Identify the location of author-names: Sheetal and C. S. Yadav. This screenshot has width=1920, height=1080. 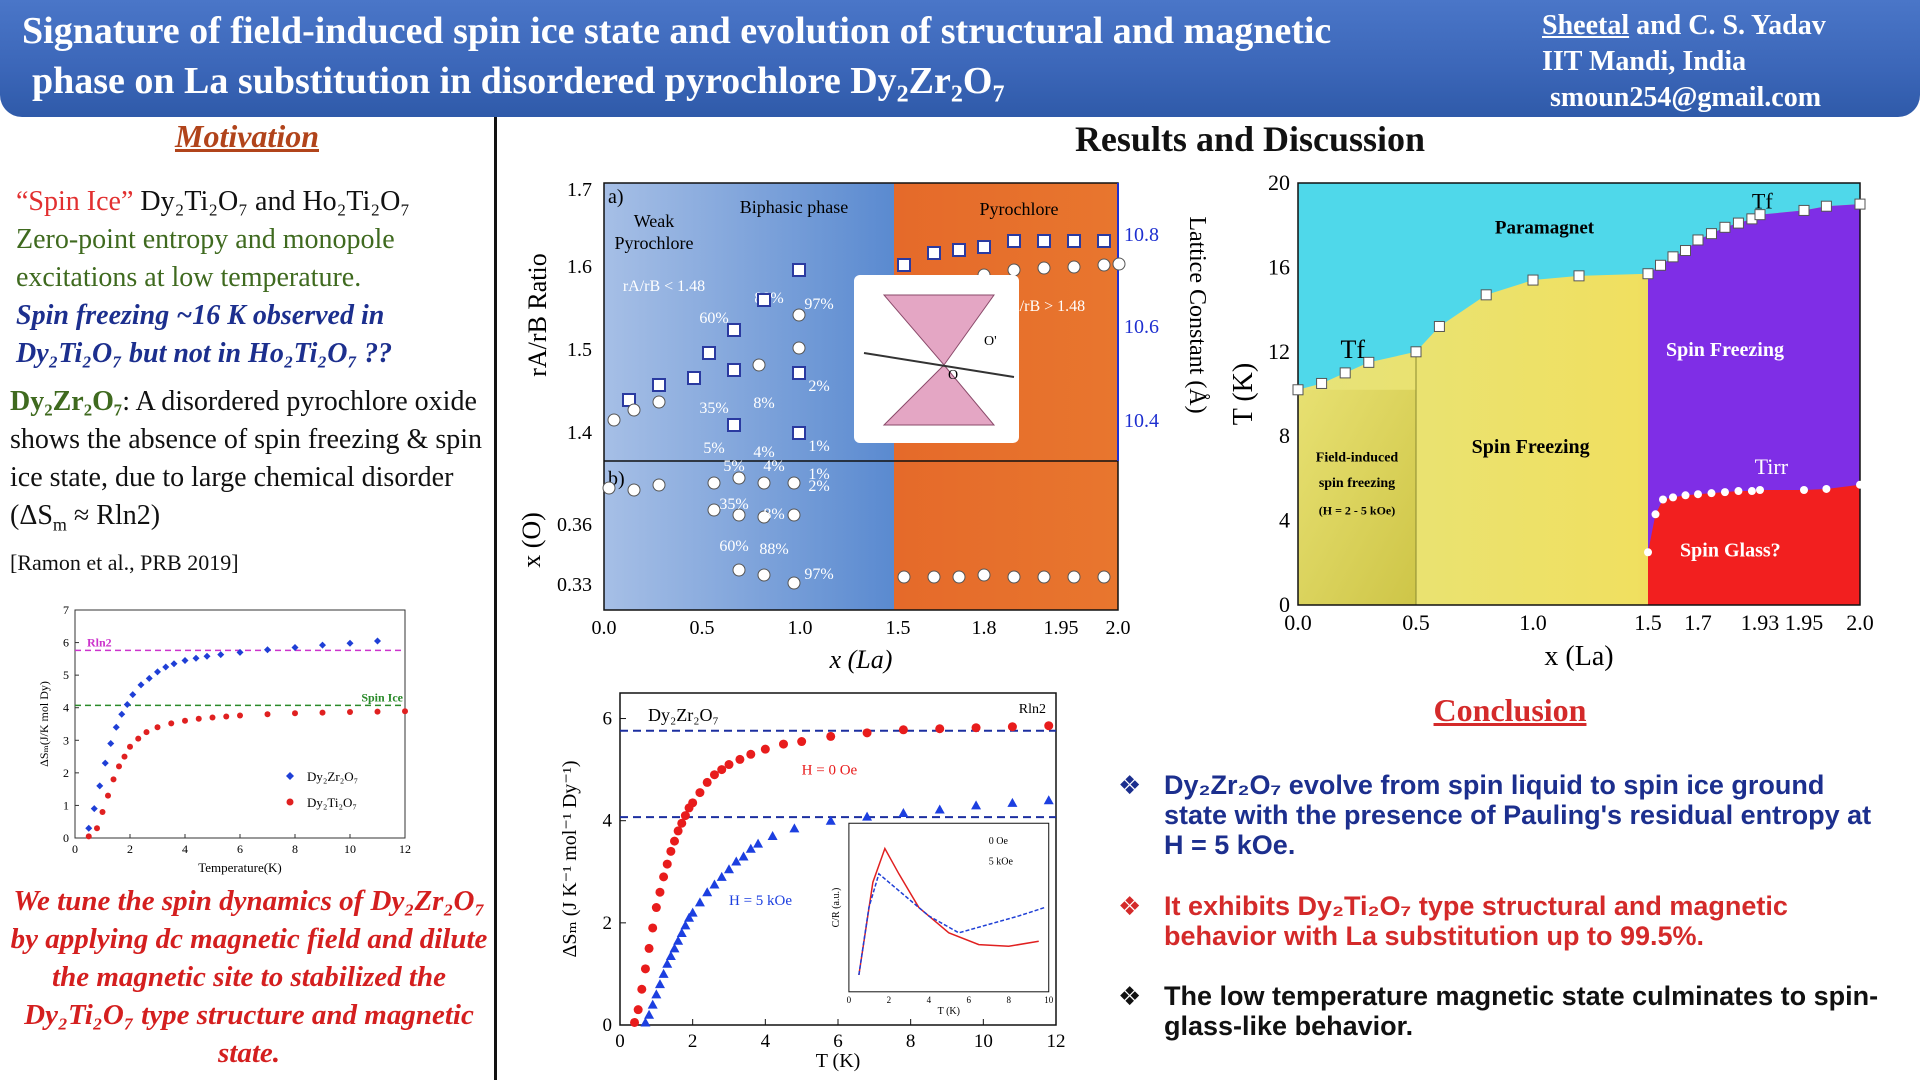
(1684, 25).